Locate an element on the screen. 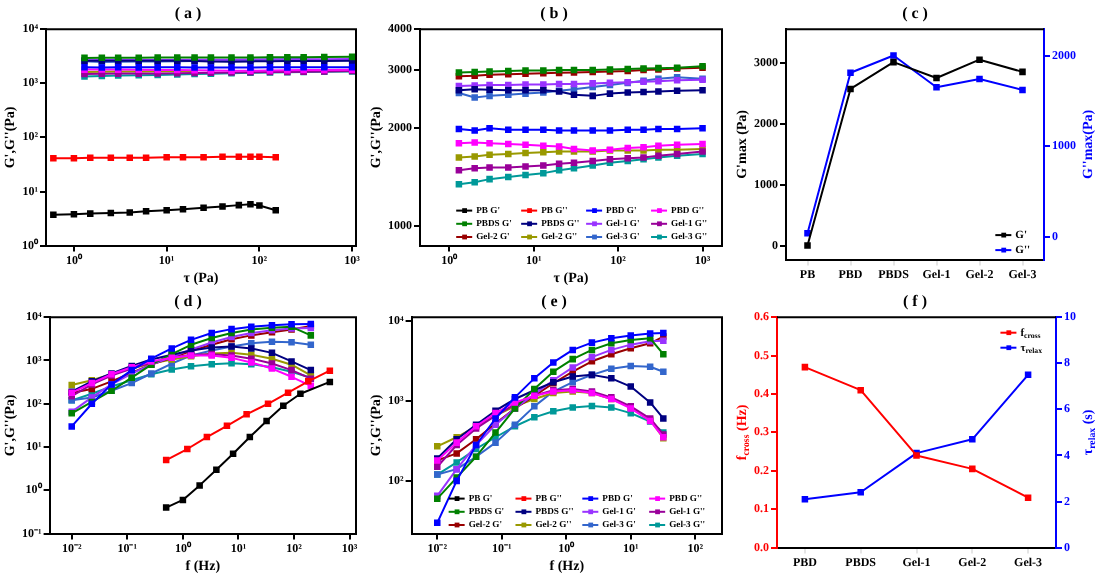 The height and width of the screenshot is (576, 1100). chart-title: ( d ) is located at coordinates (188, 300).